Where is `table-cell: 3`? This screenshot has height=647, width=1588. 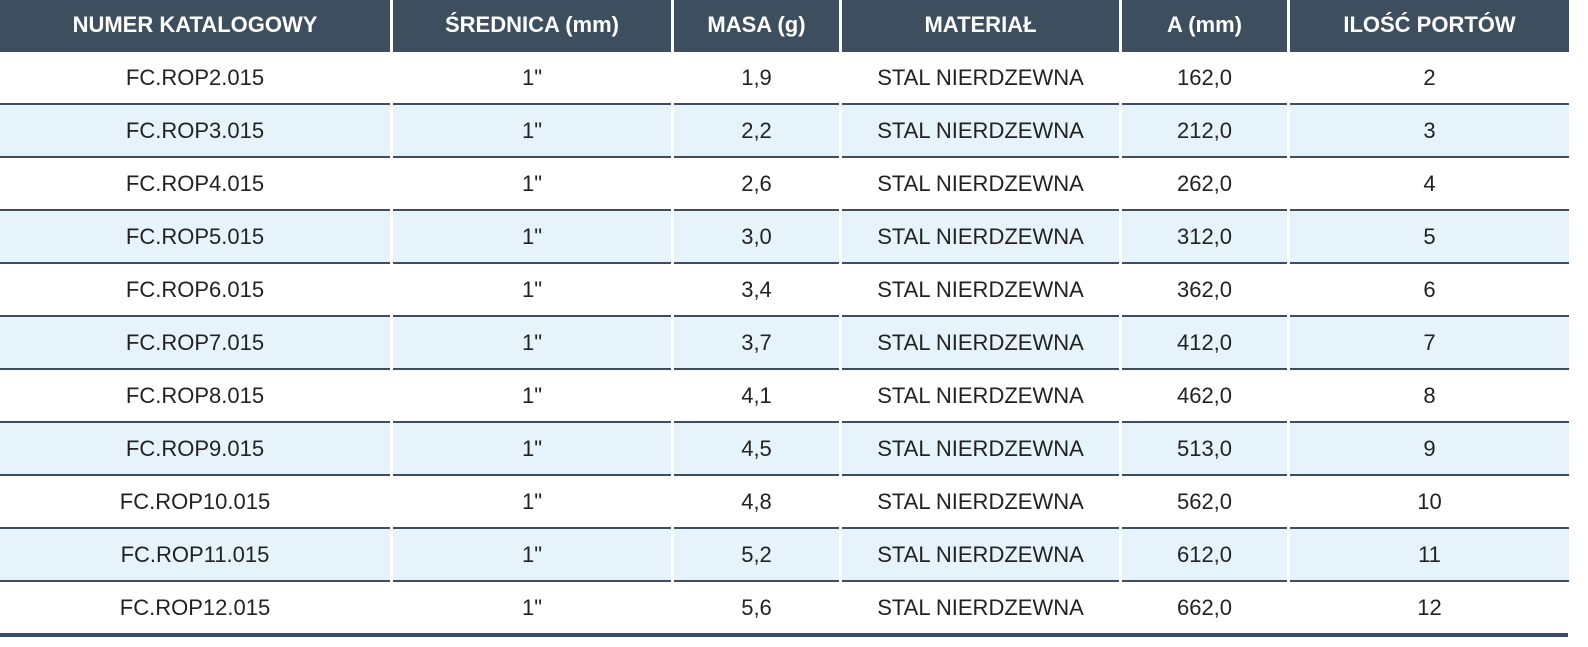
table-cell: 3 is located at coordinates (1429, 129).